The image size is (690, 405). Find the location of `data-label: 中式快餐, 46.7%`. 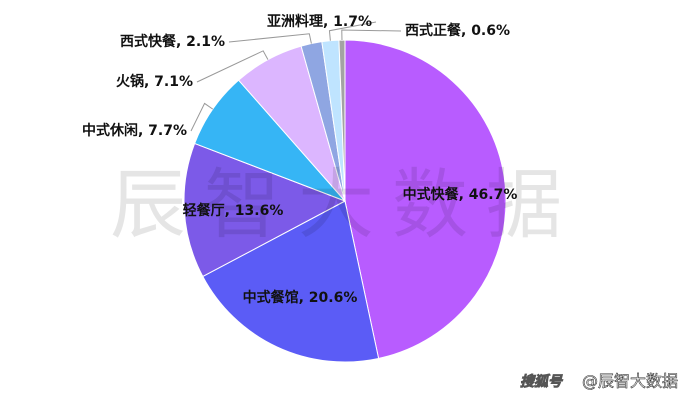

data-label: 中式快餐, 46.7% is located at coordinates (460, 194).